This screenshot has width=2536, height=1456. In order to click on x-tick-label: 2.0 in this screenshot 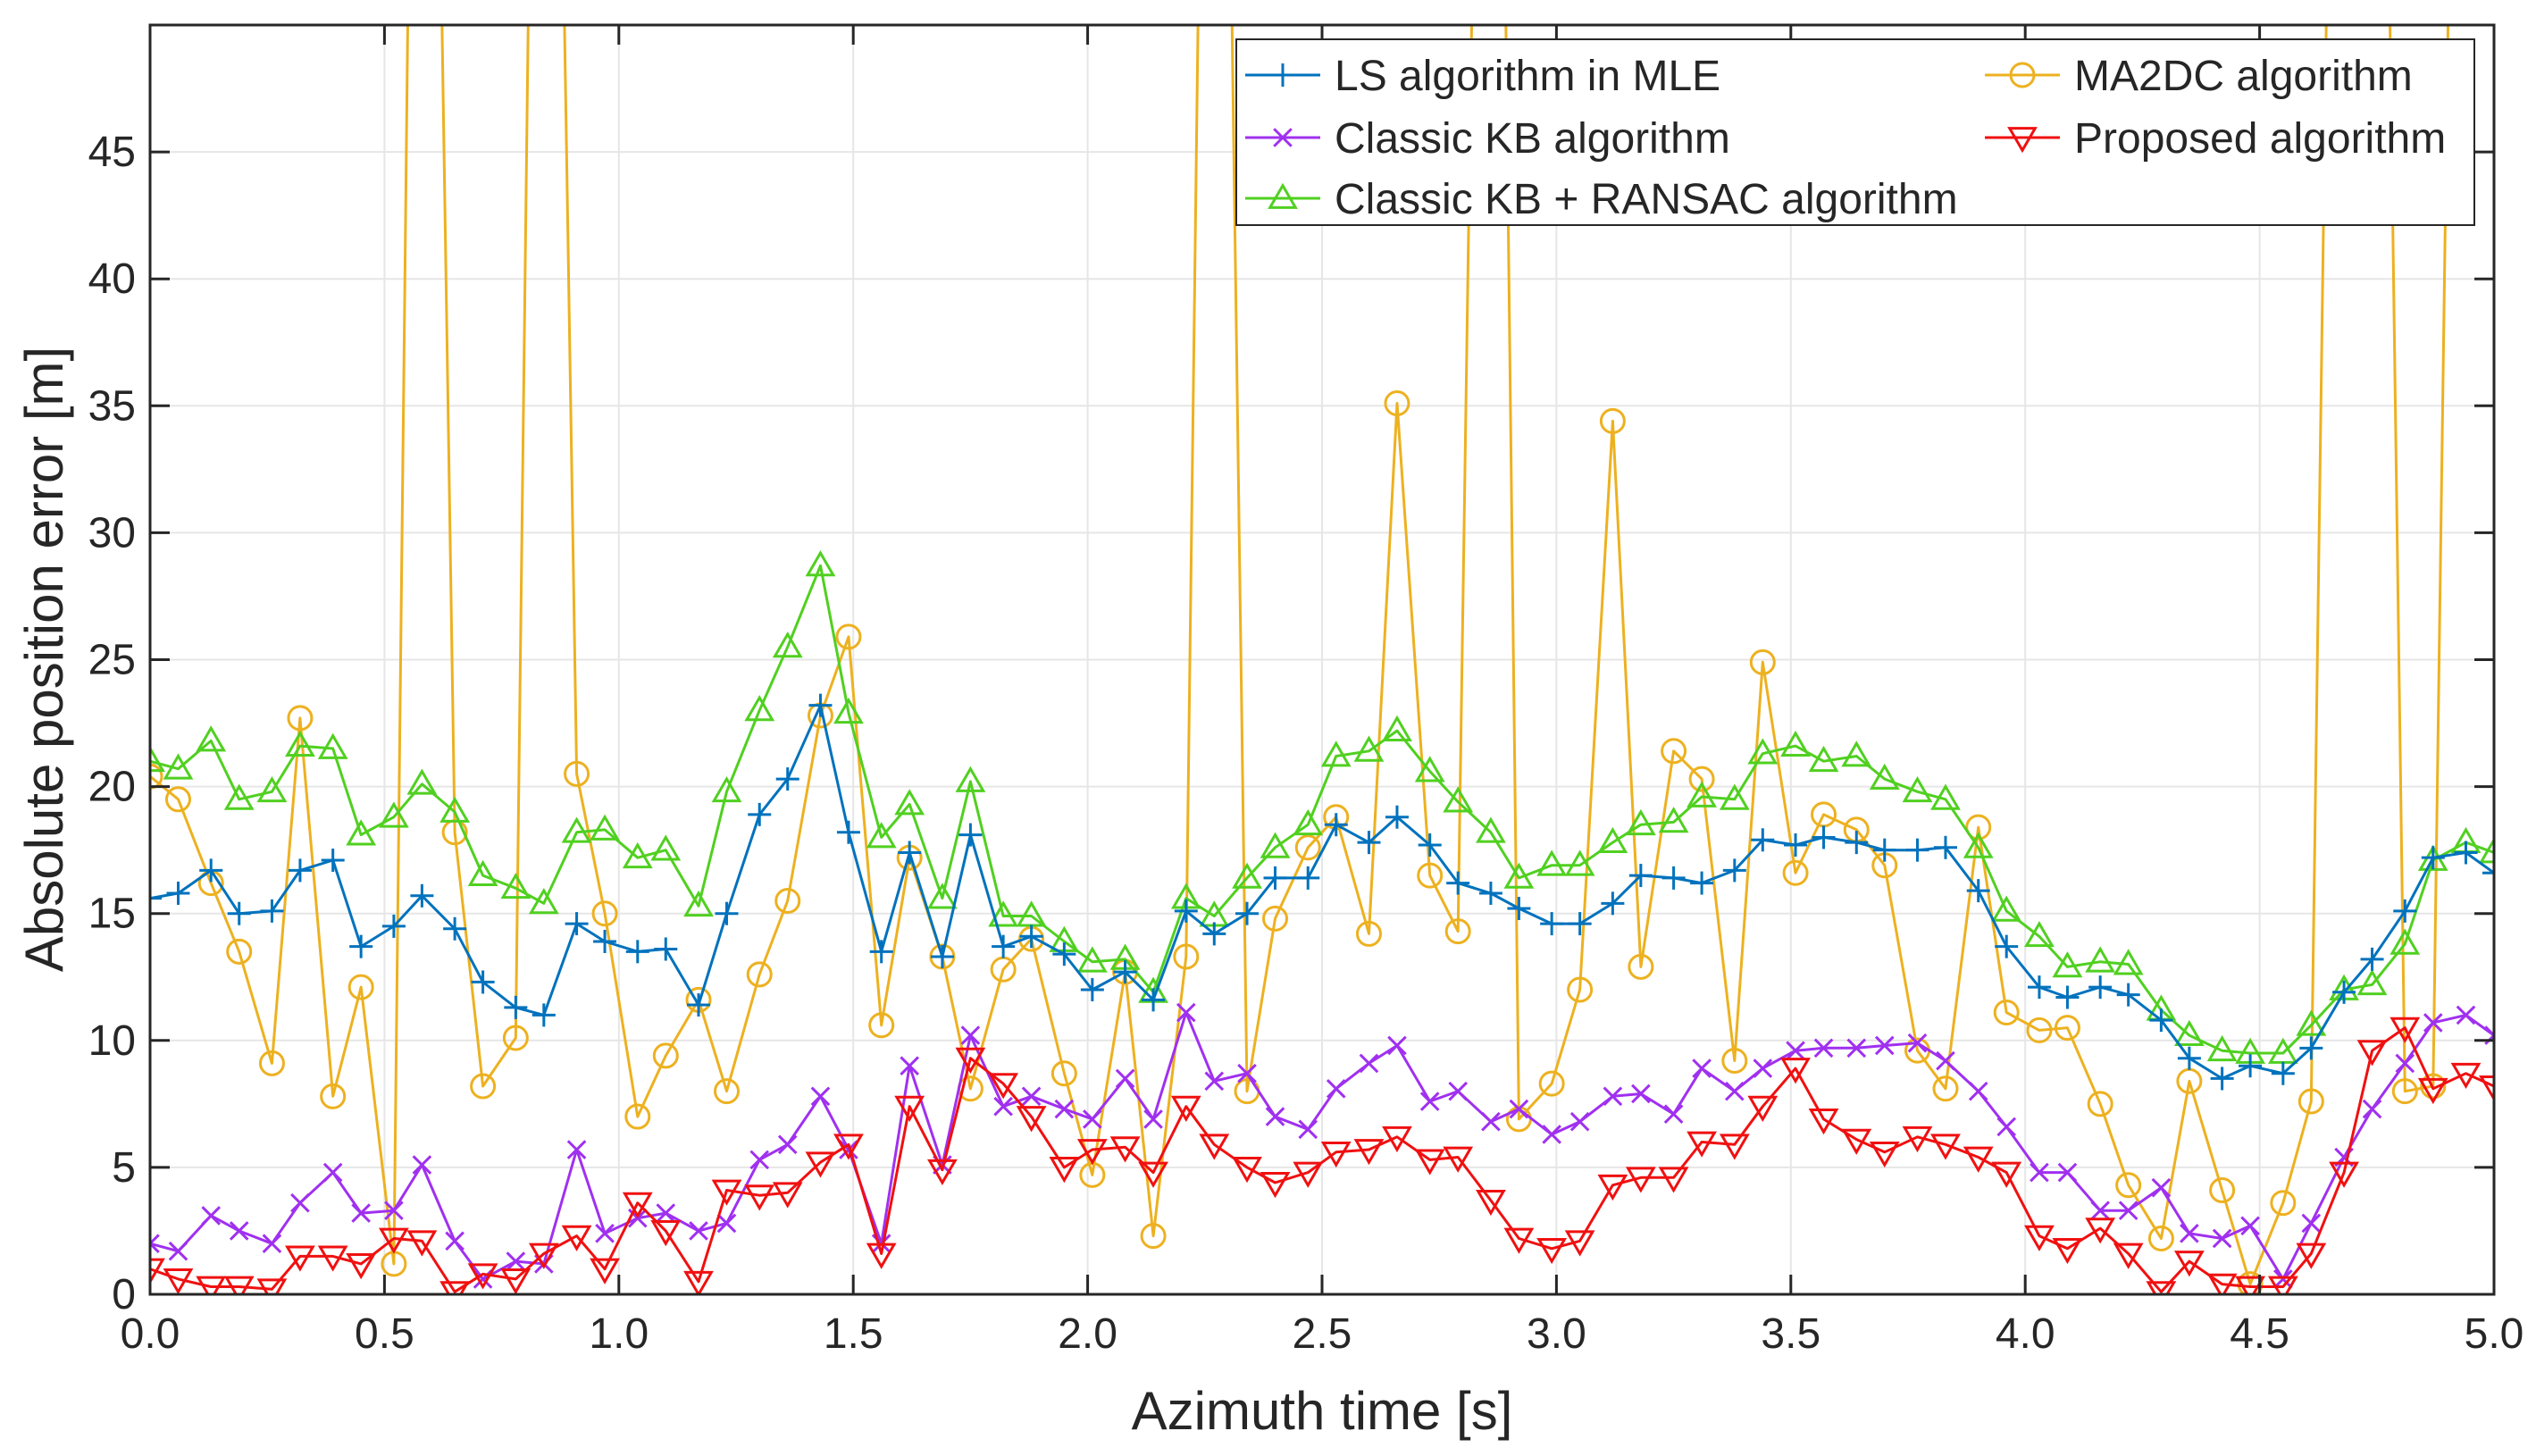, I will do `click(1087, 1334)`.